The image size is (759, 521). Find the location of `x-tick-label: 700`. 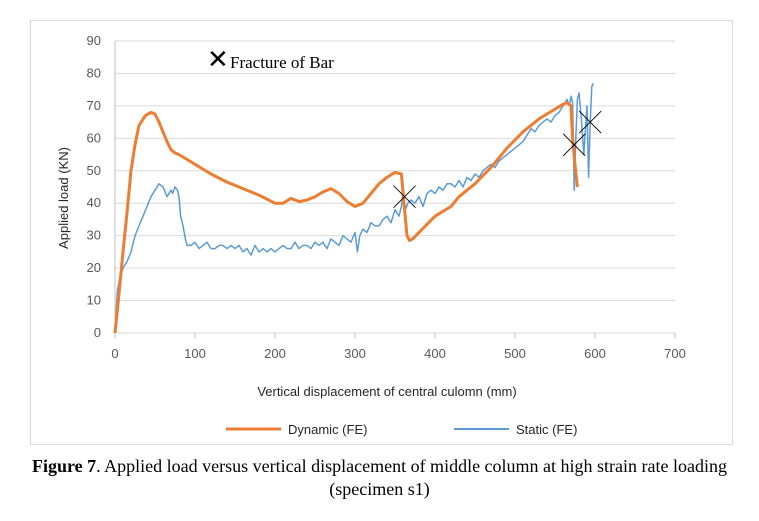

x-tick-label: 700 is located at coordinates (675, 353).